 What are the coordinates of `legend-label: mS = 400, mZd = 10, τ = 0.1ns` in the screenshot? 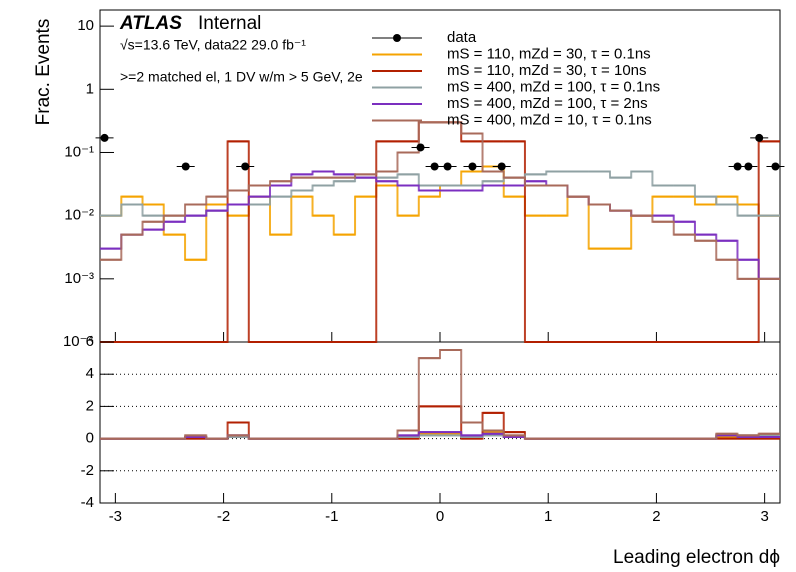 It's located at (549, 119).